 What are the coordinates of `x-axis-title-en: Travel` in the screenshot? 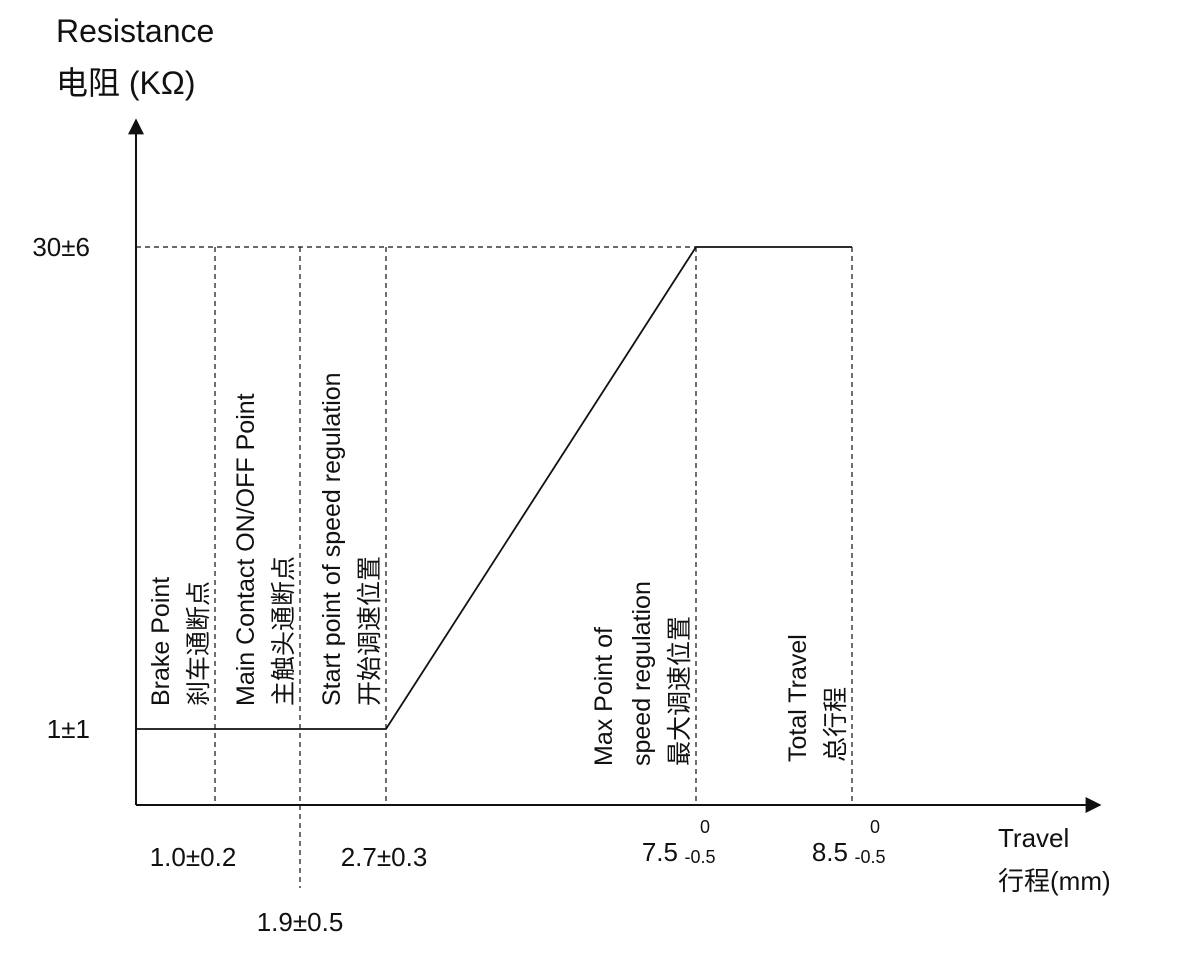 It's located at (1033, 838).